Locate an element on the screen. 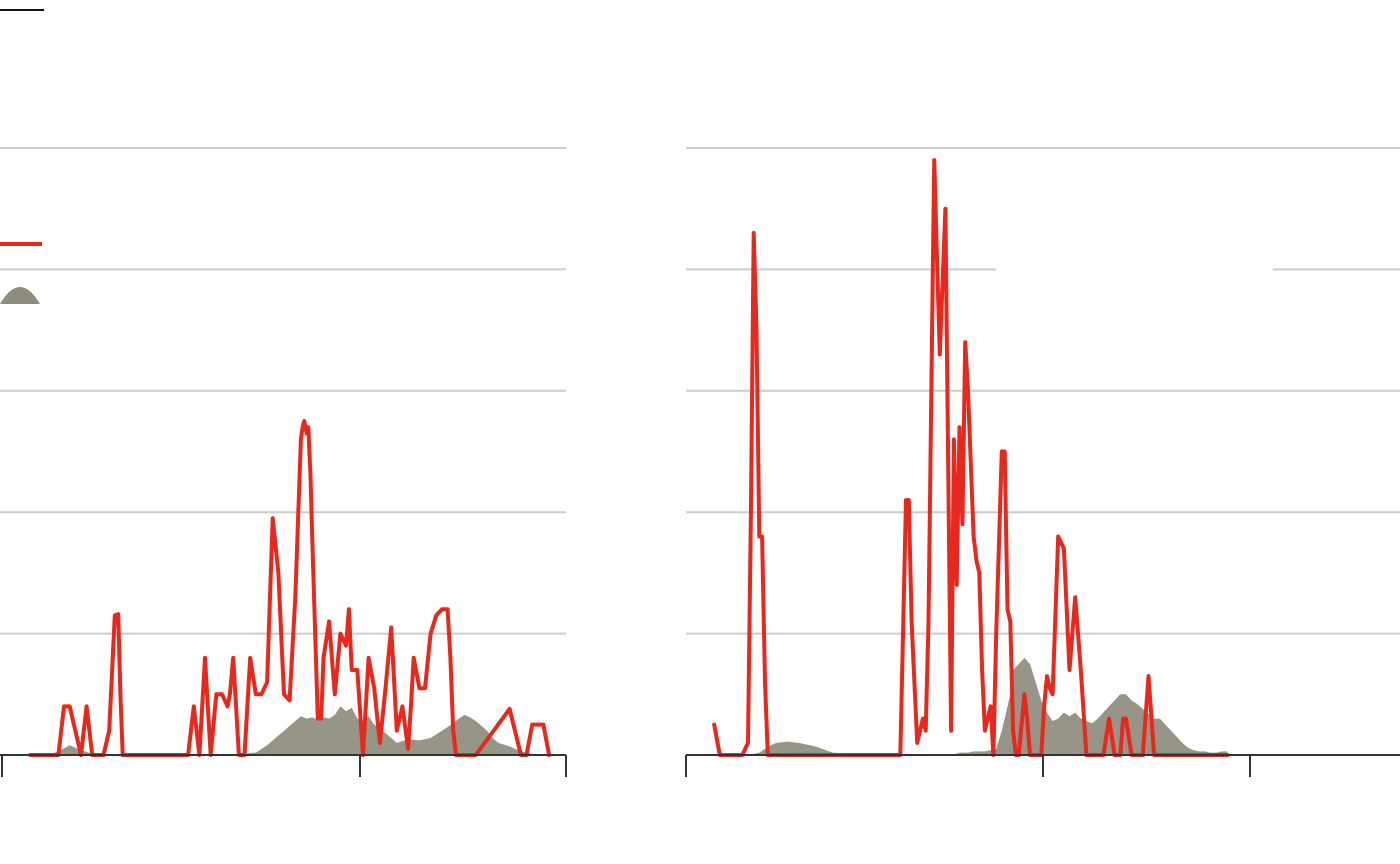 The height and width of the screenshot is (864, 1400). area-series is located at coordinates (957, 706).